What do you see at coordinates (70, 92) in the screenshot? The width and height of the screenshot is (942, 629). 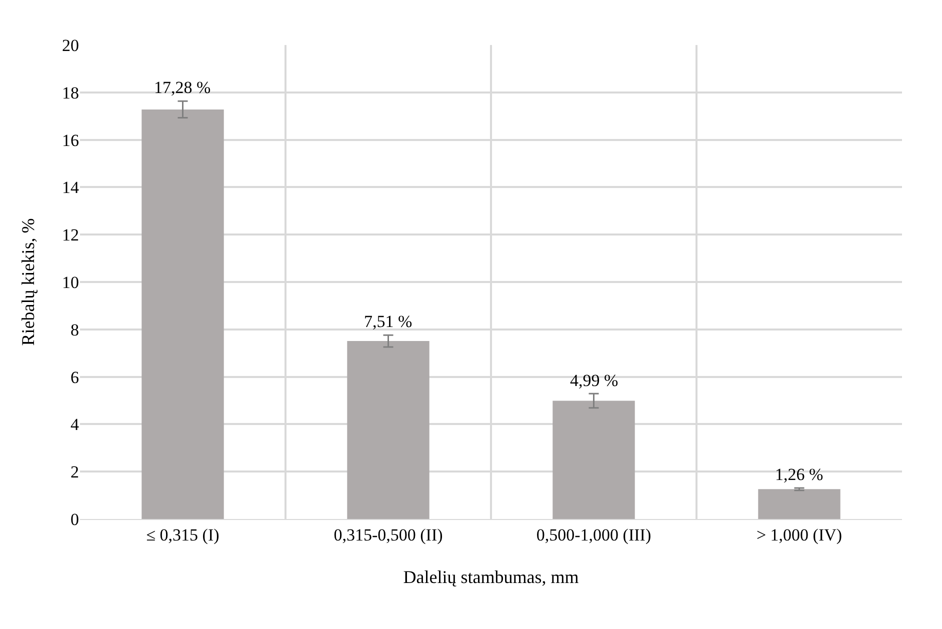 I see `y-tick-label: 18` at bounding box center [70, 92].